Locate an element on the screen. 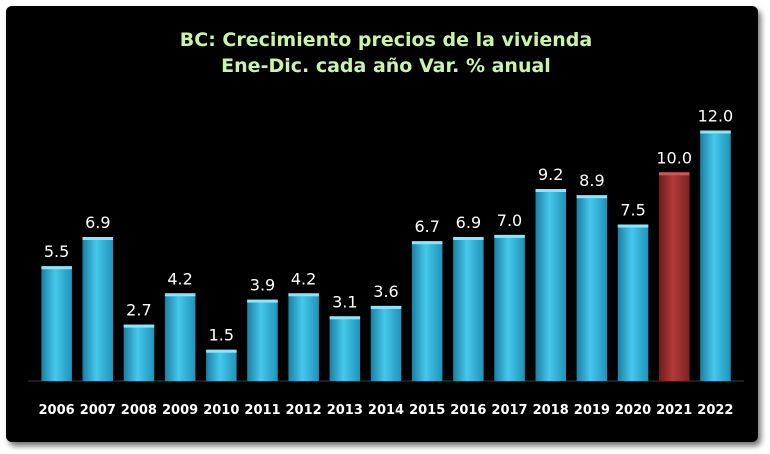 The image size is (770, 454). value-label-2014: 3.6 is located at coordinates (385, 291).